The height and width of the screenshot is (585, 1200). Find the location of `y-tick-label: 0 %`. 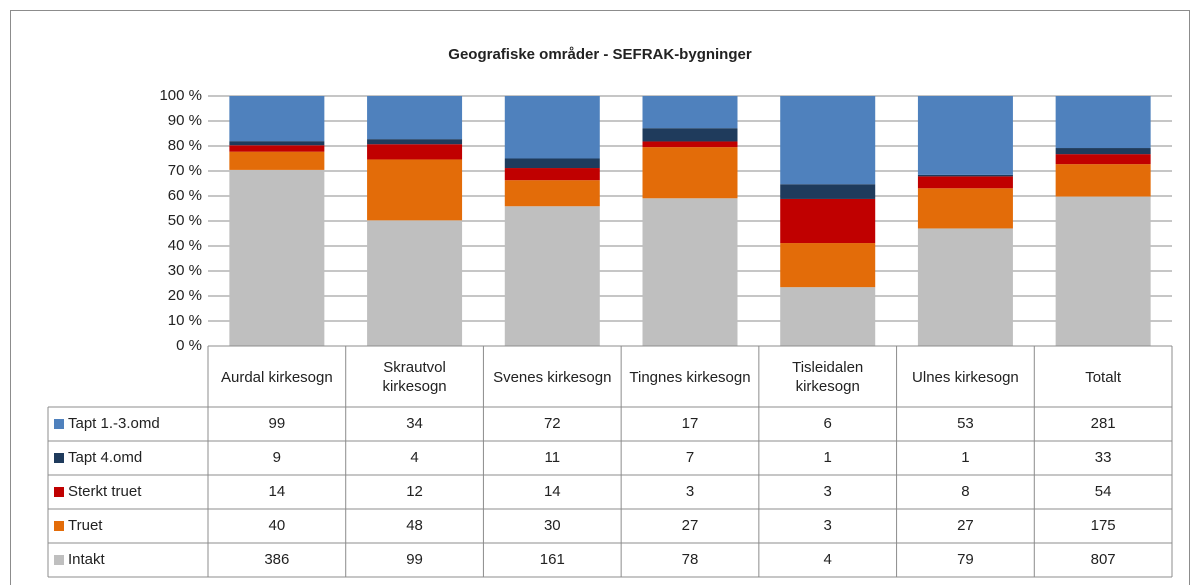

y-tick-label: 0 % is located at coordinates (189, 345).